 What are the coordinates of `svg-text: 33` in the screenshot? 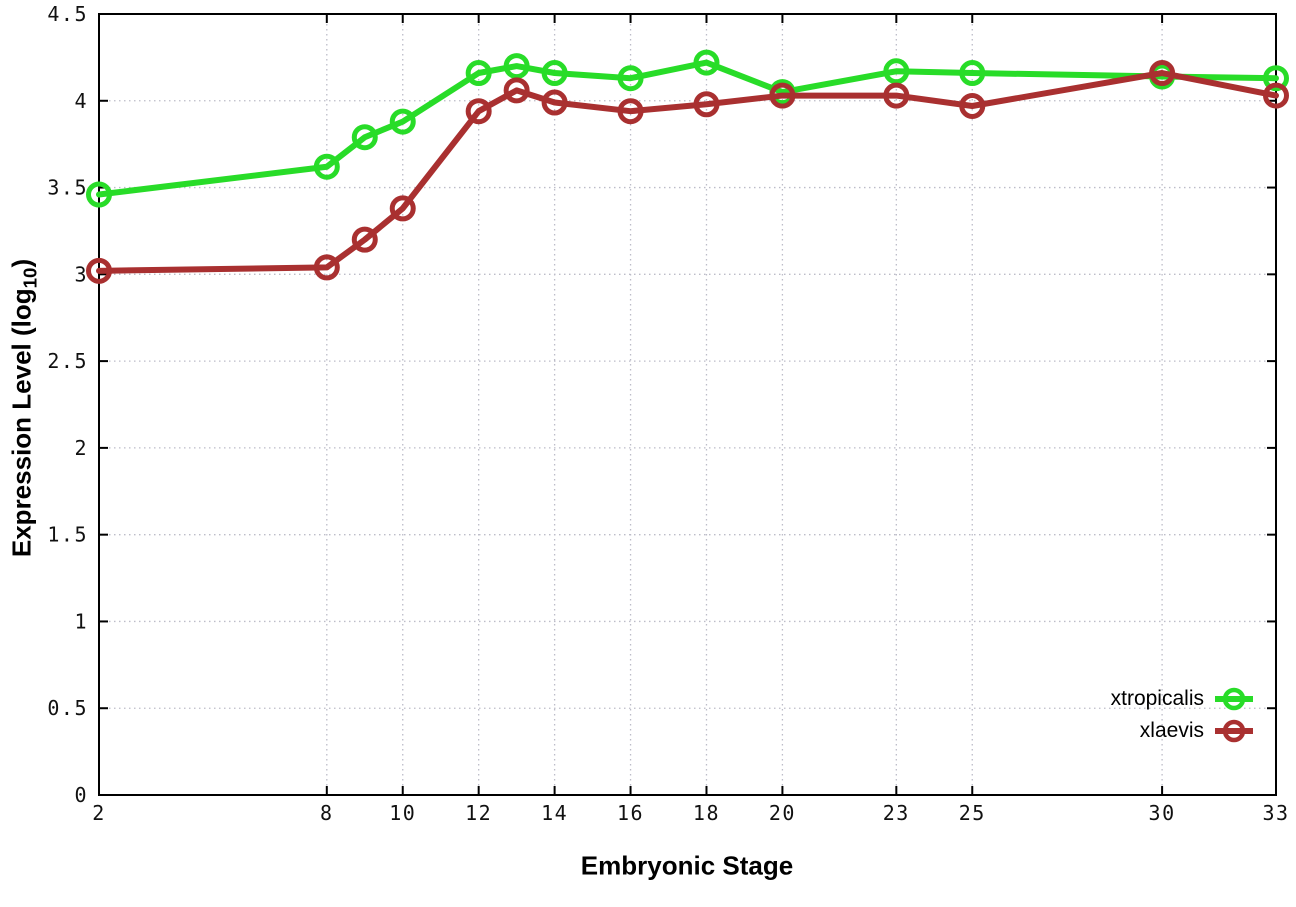 It's located at (1275, 813).